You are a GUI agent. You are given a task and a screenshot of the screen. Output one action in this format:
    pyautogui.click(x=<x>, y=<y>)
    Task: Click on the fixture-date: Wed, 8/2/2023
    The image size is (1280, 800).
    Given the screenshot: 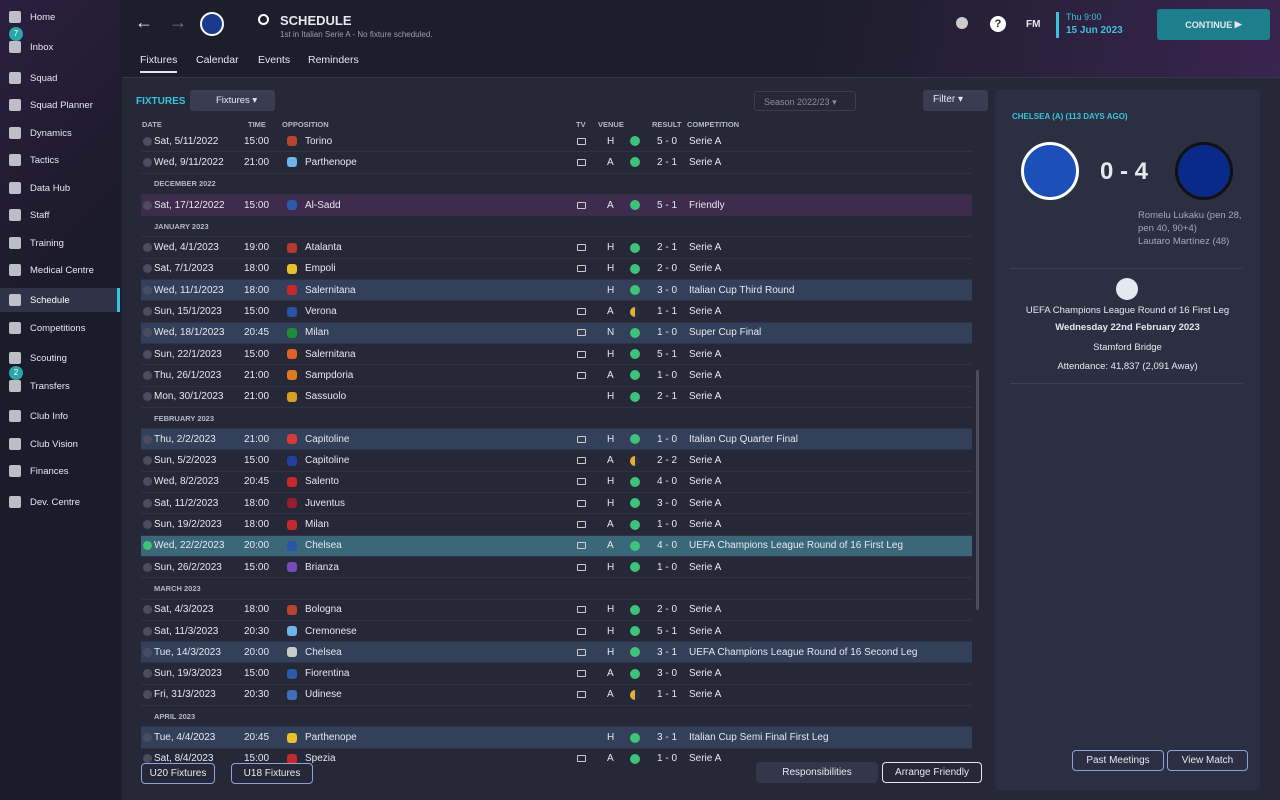 What is the action you would take?
    pyautogui.click(x=186, y=482)
    